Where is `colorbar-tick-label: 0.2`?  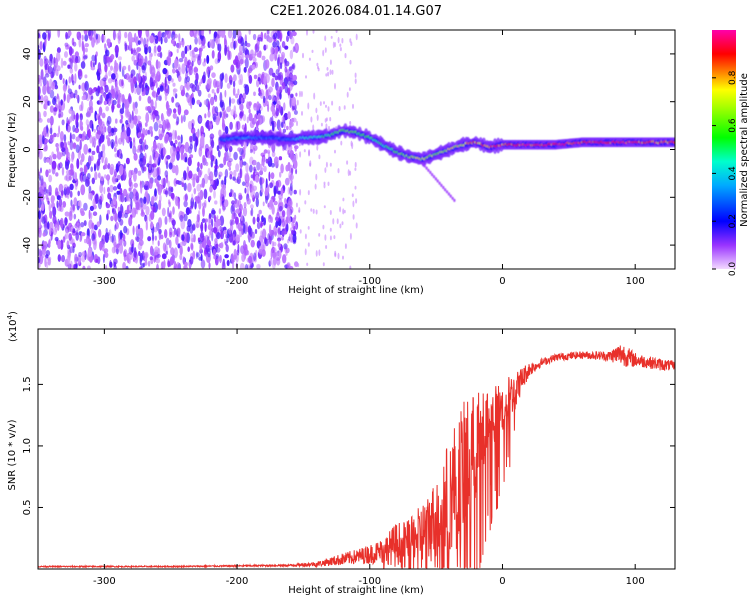
colorbar-tick-label: 0.2 is located at coordinates (733, 221).